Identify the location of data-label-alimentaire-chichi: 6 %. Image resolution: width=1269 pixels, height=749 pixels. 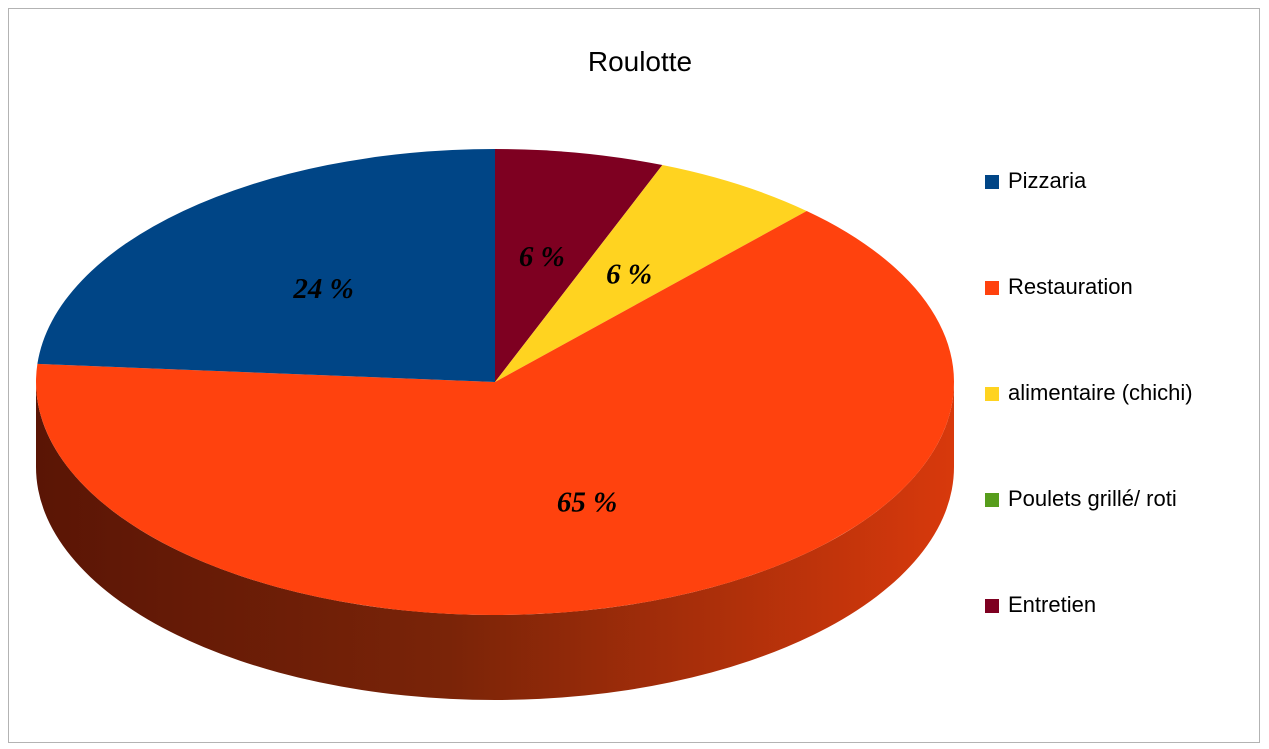
(629, 274).